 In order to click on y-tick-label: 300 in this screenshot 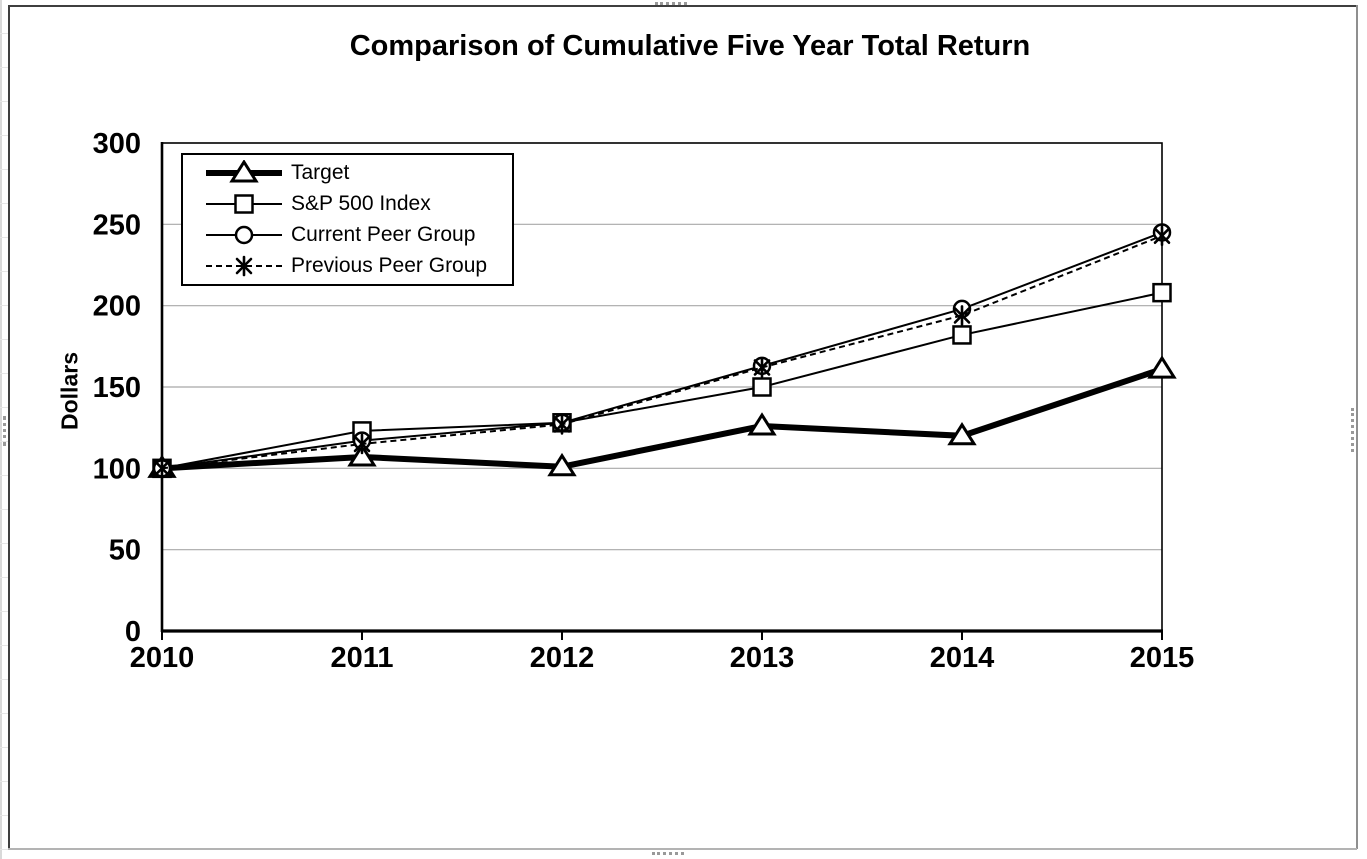, I will do `click(117, 144)`.